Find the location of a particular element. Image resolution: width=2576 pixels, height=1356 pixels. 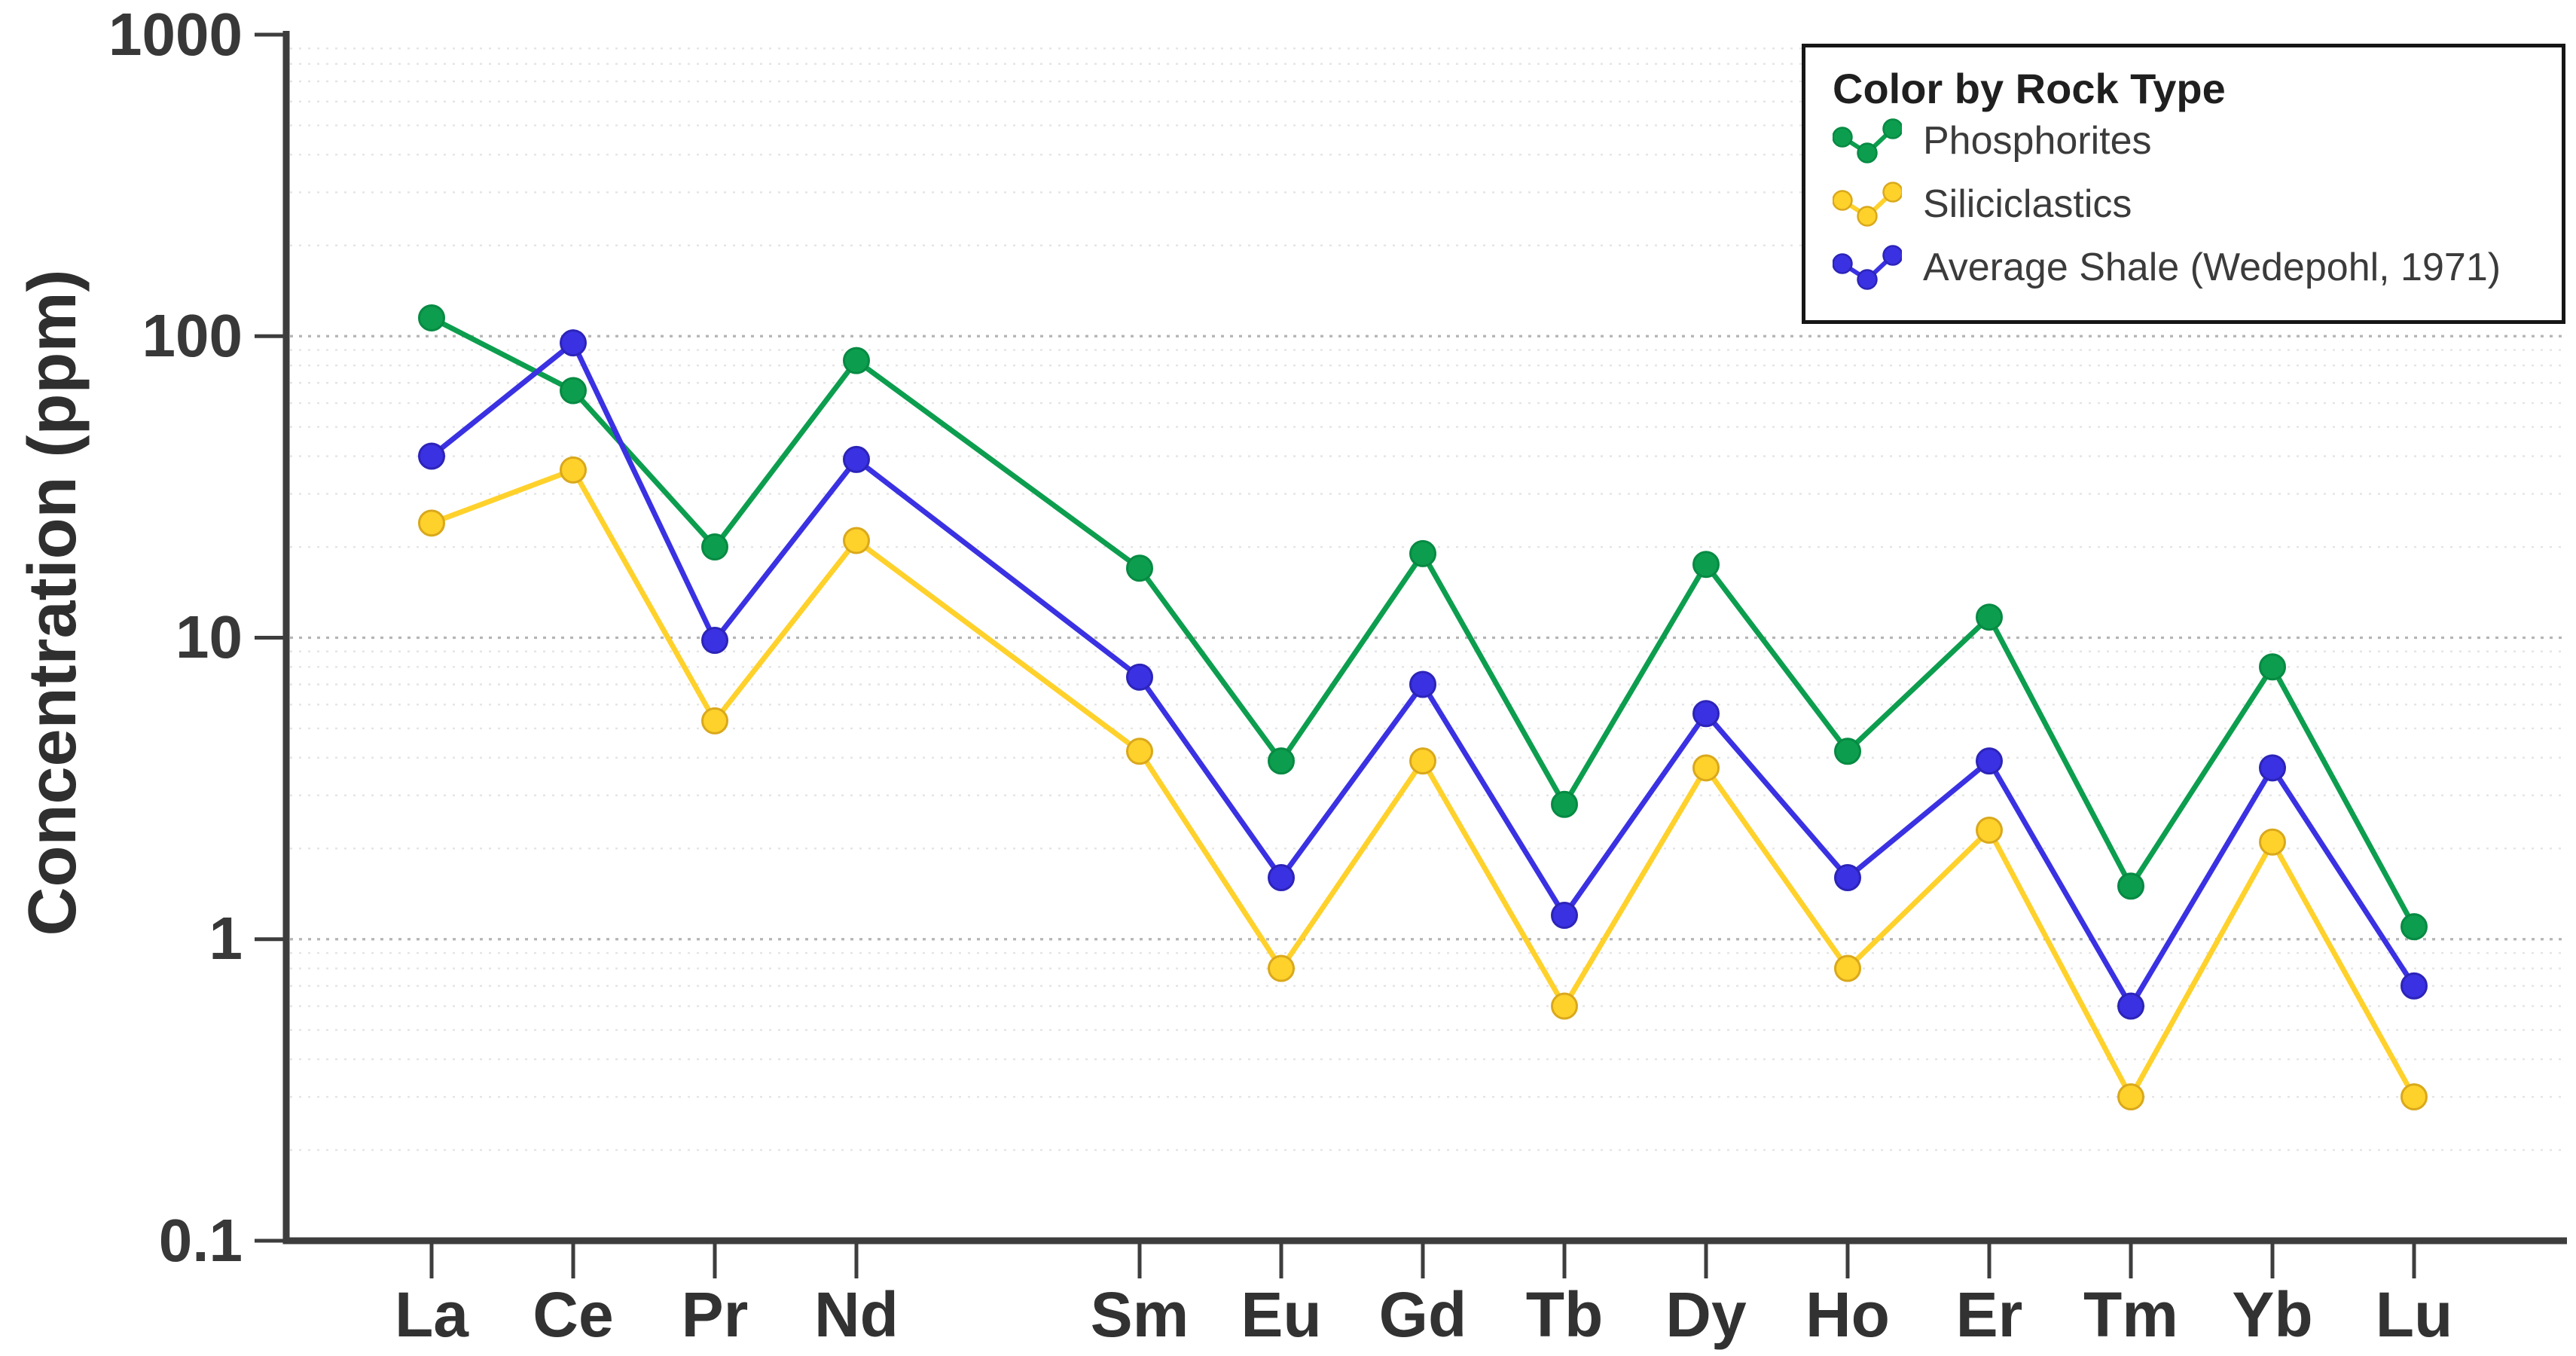

x-tick-label-tb: Tb is located at coordinates (1565, 1314).